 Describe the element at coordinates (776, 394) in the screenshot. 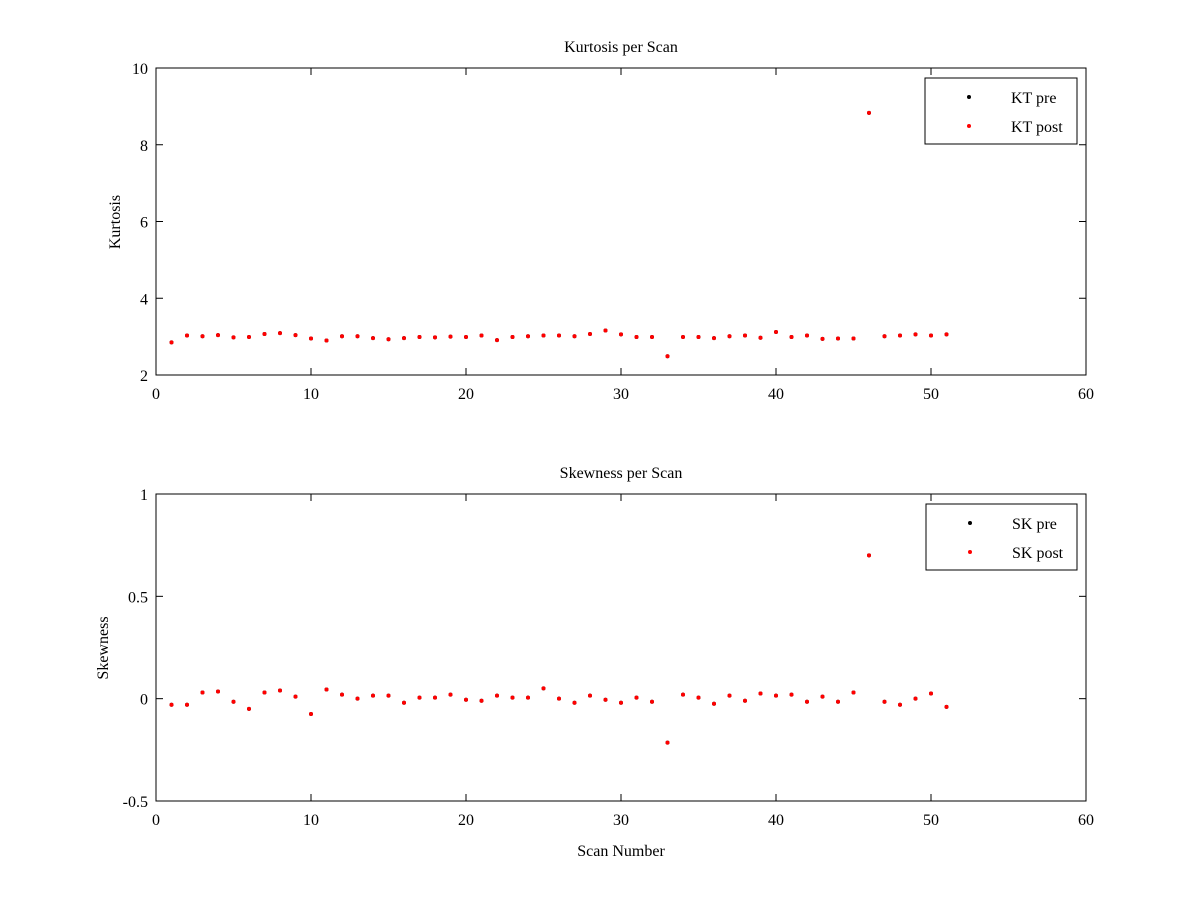

I see `kurtosis-x-tick-label: 40` at that location.